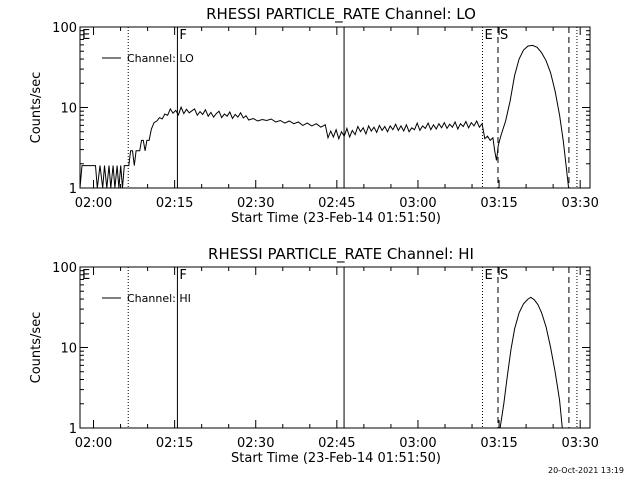 The image size is (640, 480). Describe the element at coordinates (160, 58) in the screenshot. I see `legend-label: Channel: LO` at that location.